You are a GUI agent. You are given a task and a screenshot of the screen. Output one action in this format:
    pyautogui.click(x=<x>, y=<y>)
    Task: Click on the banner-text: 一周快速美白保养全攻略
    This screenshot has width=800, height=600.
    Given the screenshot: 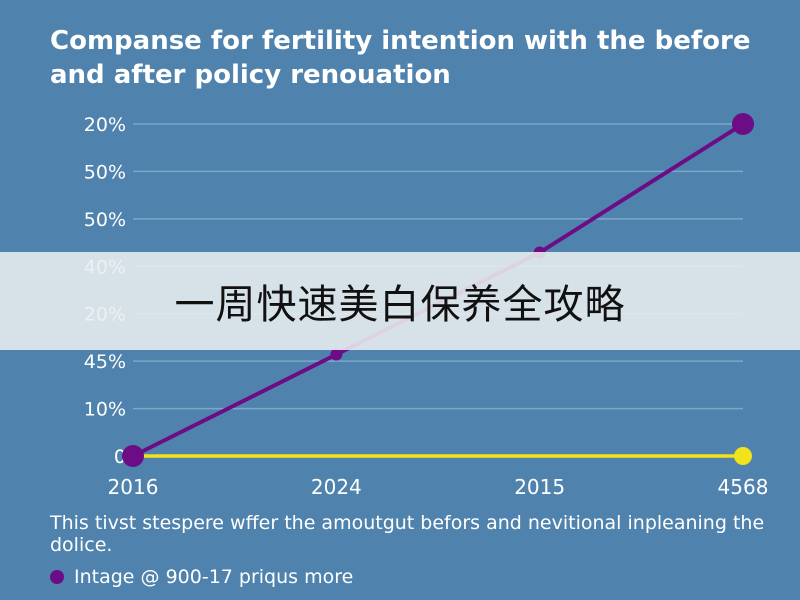 What is the action you would take?
    pyautogui.click(x=400, y=305)
    